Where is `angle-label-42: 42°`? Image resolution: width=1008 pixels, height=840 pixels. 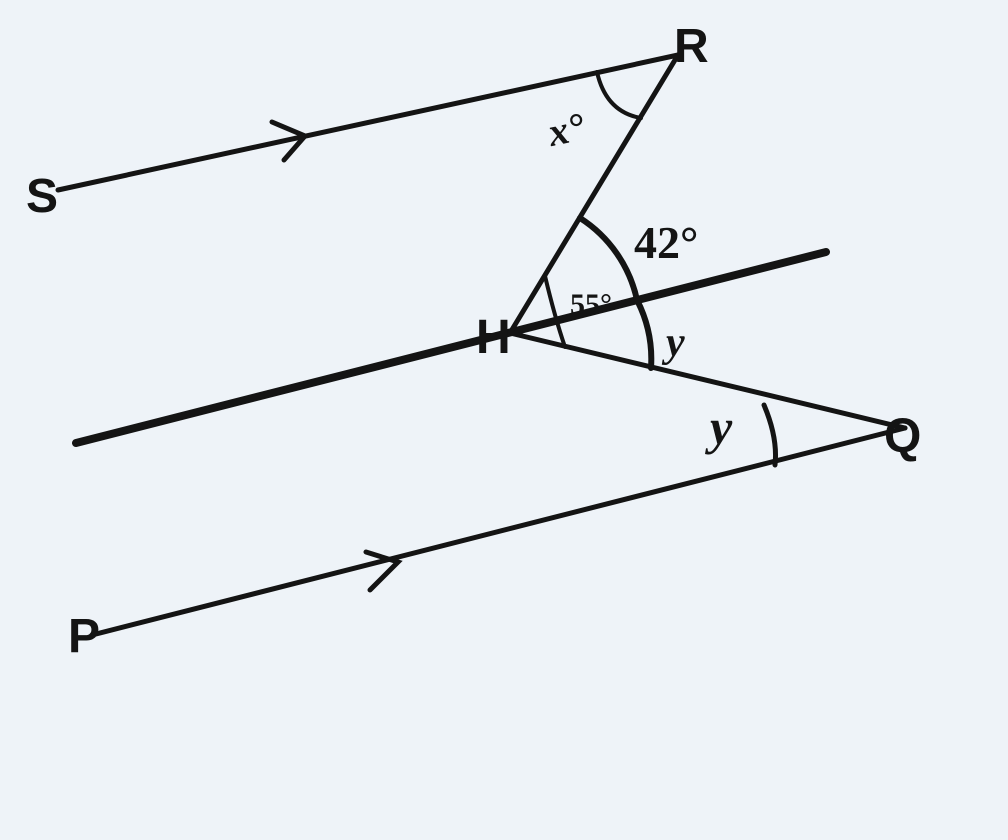 angle-label-42: 42° is located at coordinates (666, 242).